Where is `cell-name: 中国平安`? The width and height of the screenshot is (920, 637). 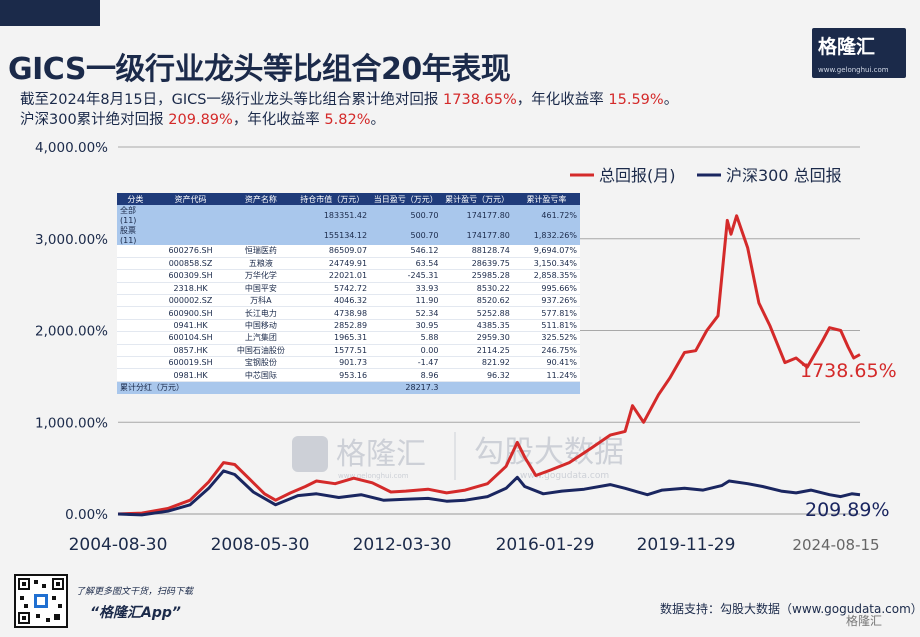 cell-name: 中国平安 is located at coordinates (261, 289).